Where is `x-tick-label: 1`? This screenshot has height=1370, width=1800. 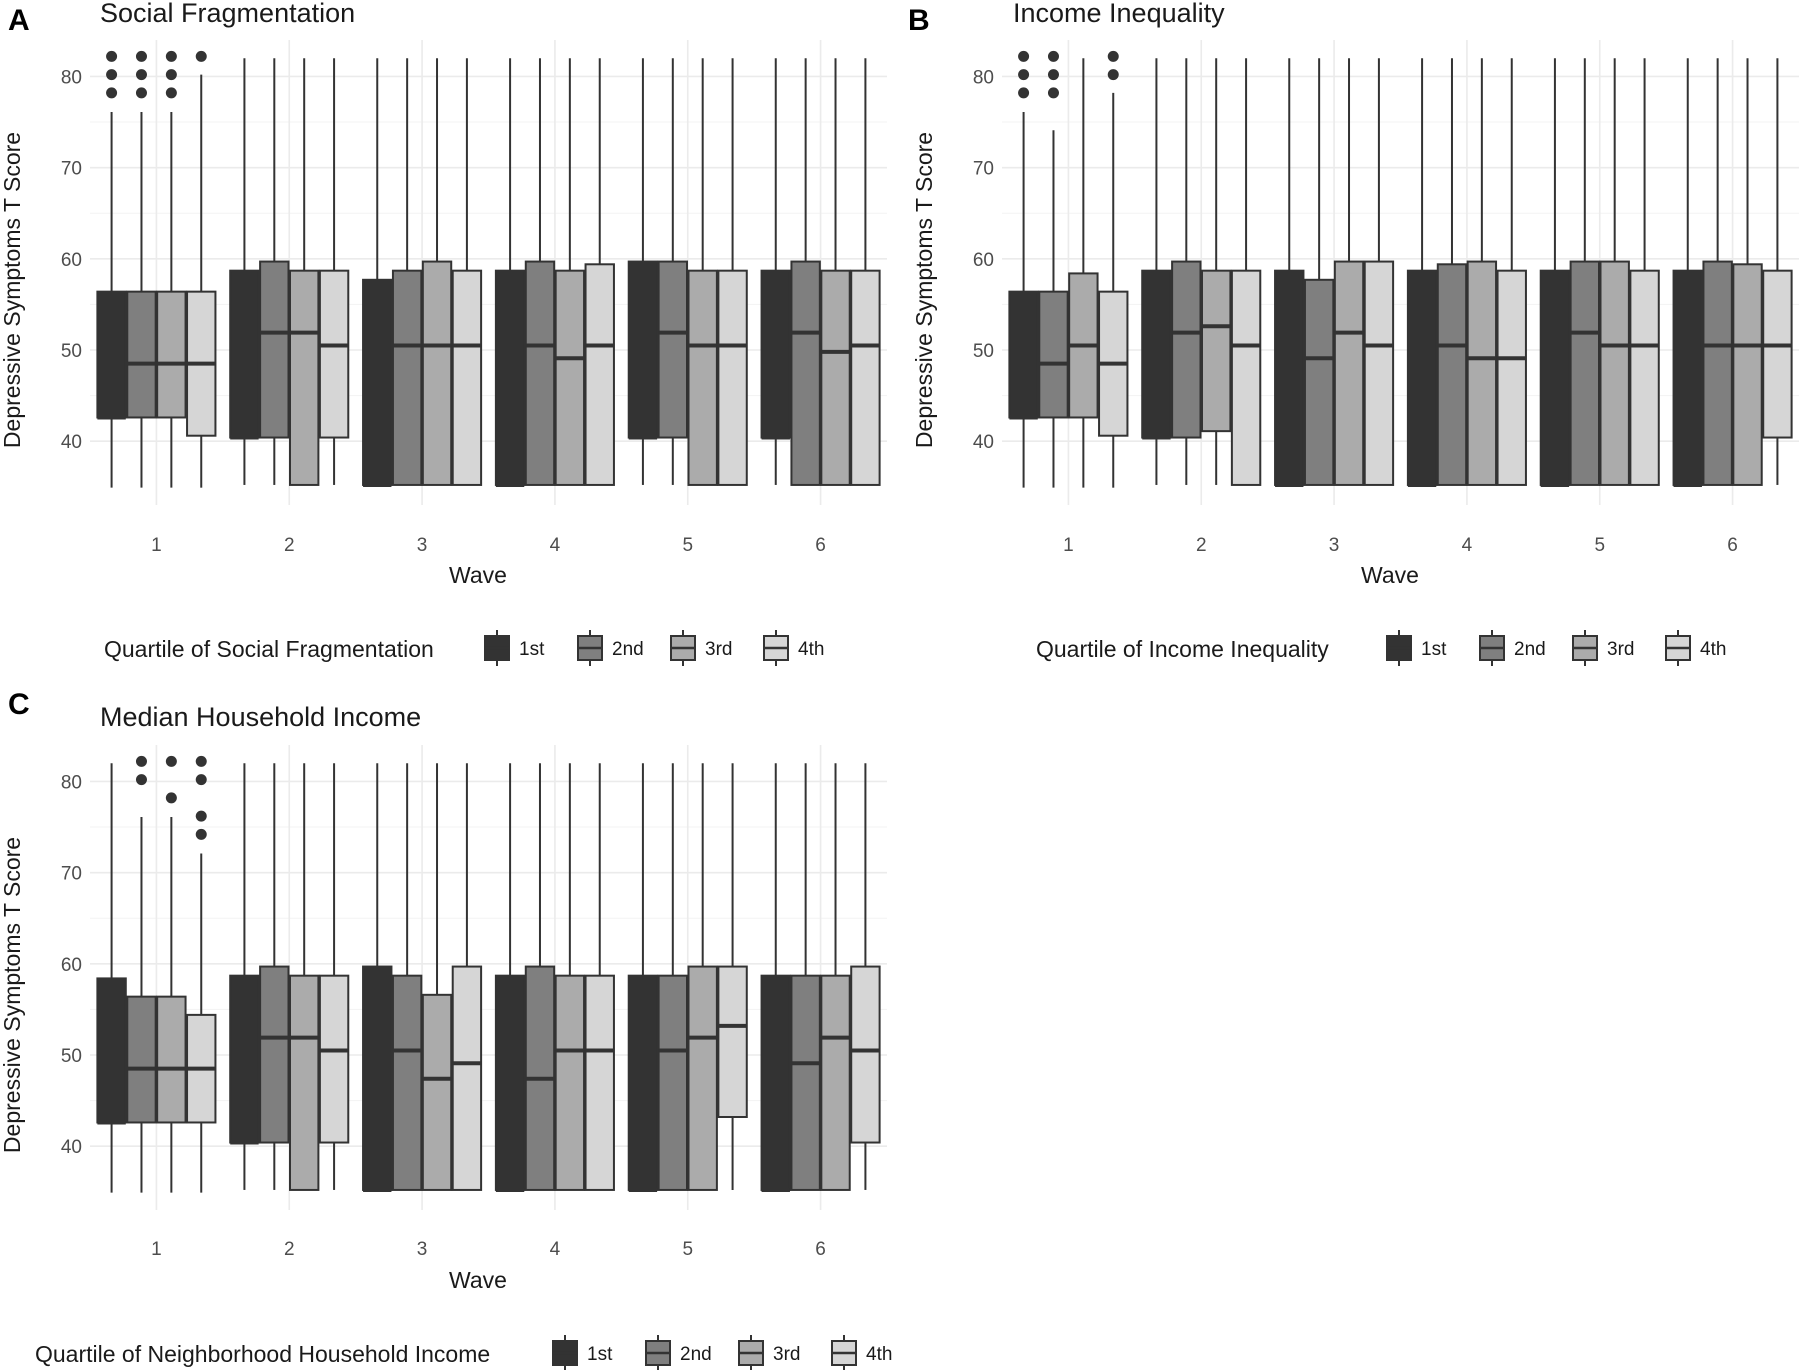
x-tick-label: 1 is located at coordinates (1068, 545).